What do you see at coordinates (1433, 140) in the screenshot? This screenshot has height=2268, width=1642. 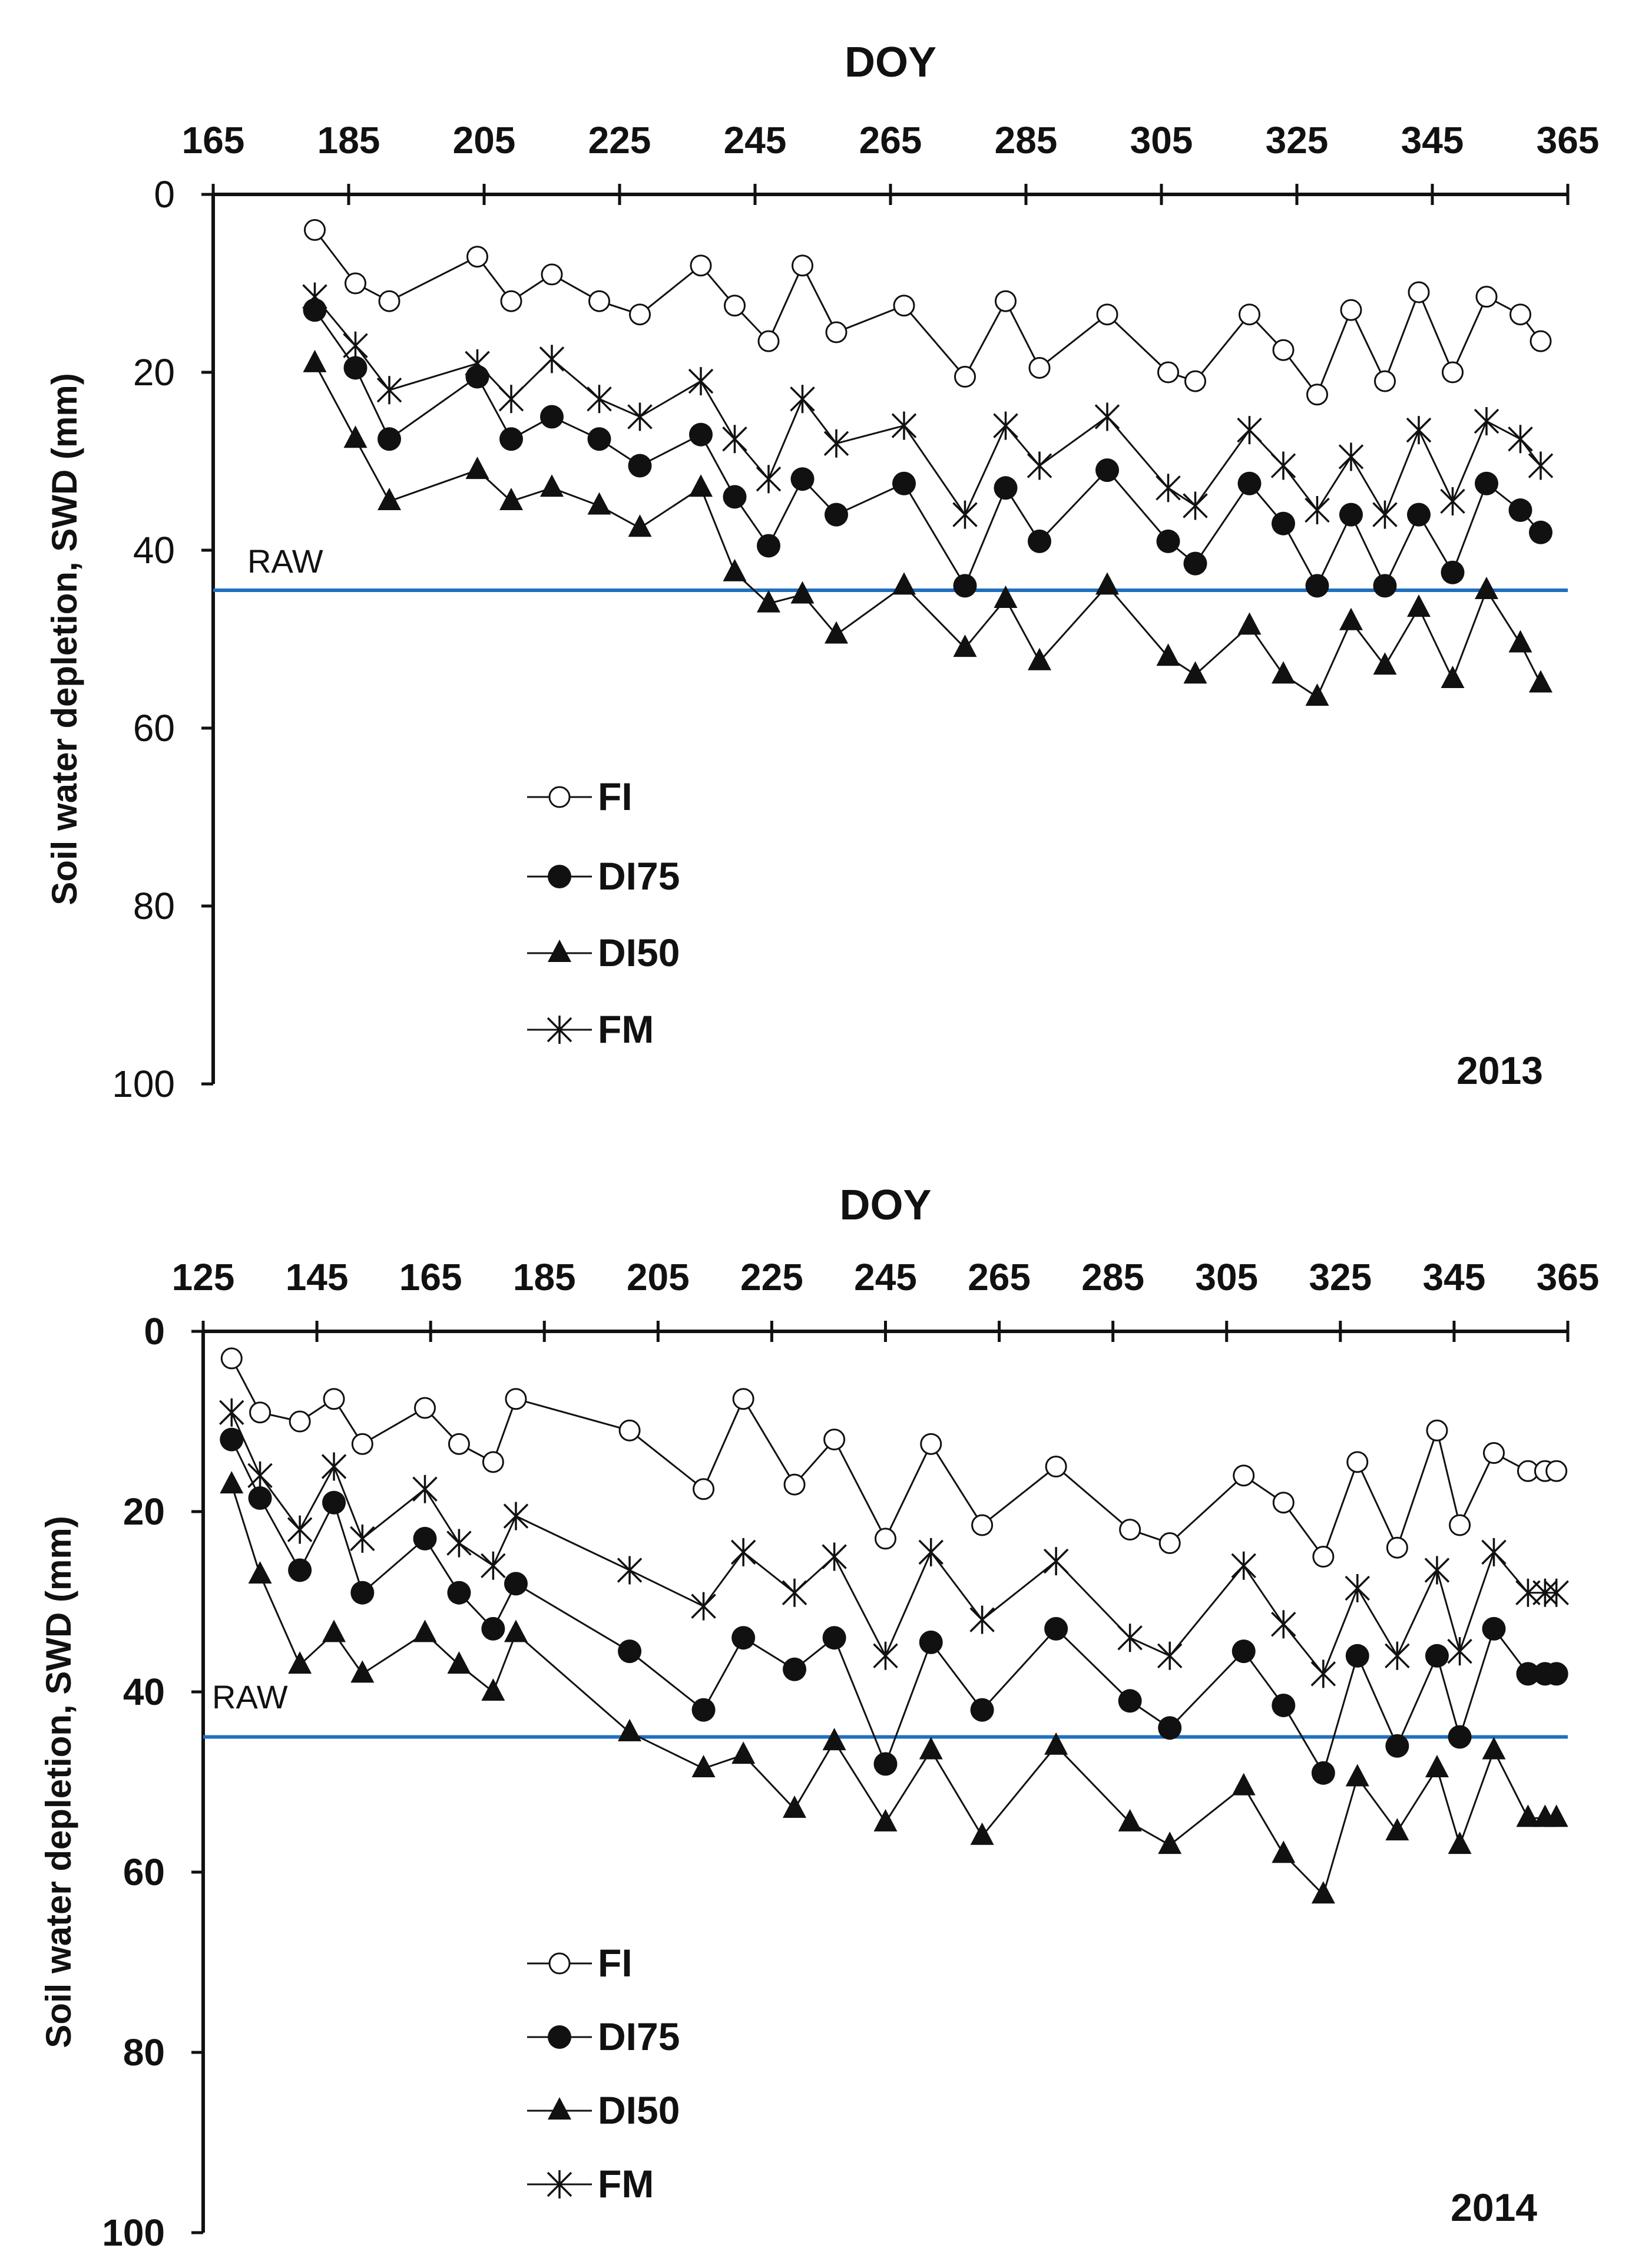 I see `x-tick-label: 345` at bounding box center [1433, 140].